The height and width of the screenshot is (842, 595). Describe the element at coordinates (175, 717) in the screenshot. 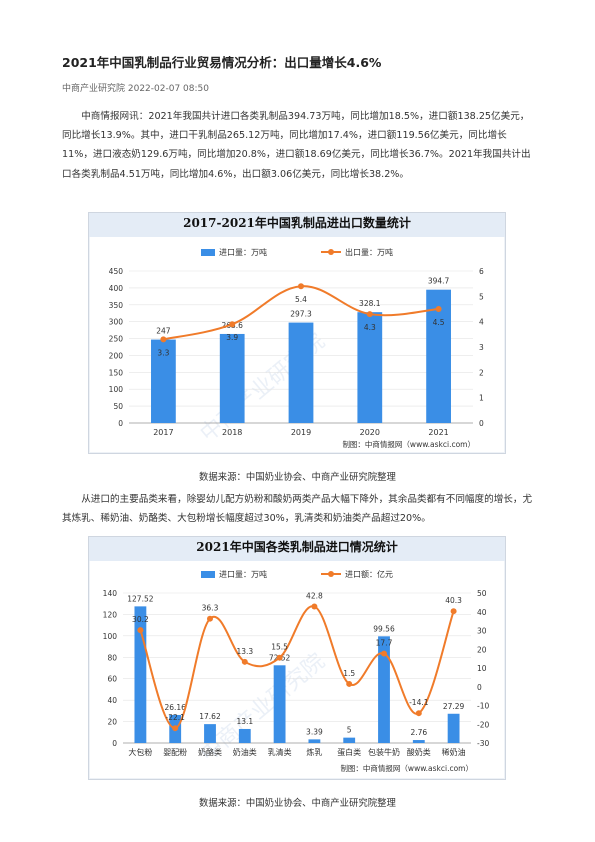

I see `line-data-label: -22.1` at that location.